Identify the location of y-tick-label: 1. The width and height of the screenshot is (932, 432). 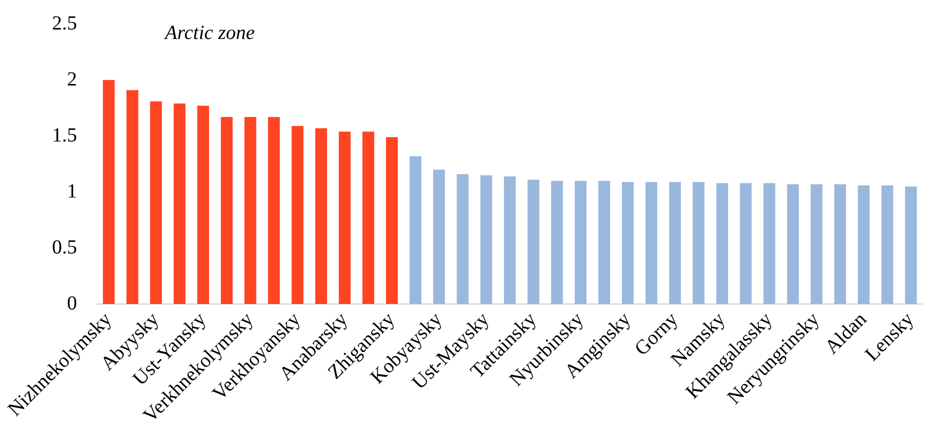
(72, 191).